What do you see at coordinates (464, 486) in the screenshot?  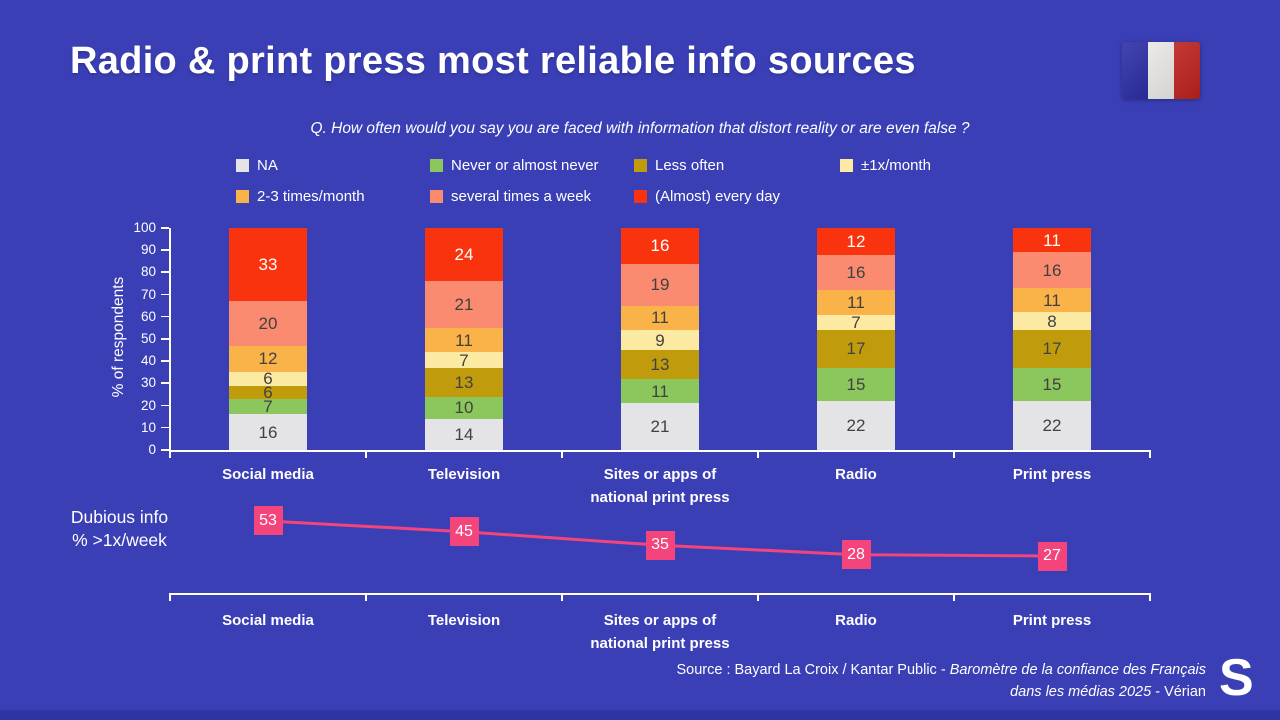 I see `category-label: Television` at bounding box center [464, 486].